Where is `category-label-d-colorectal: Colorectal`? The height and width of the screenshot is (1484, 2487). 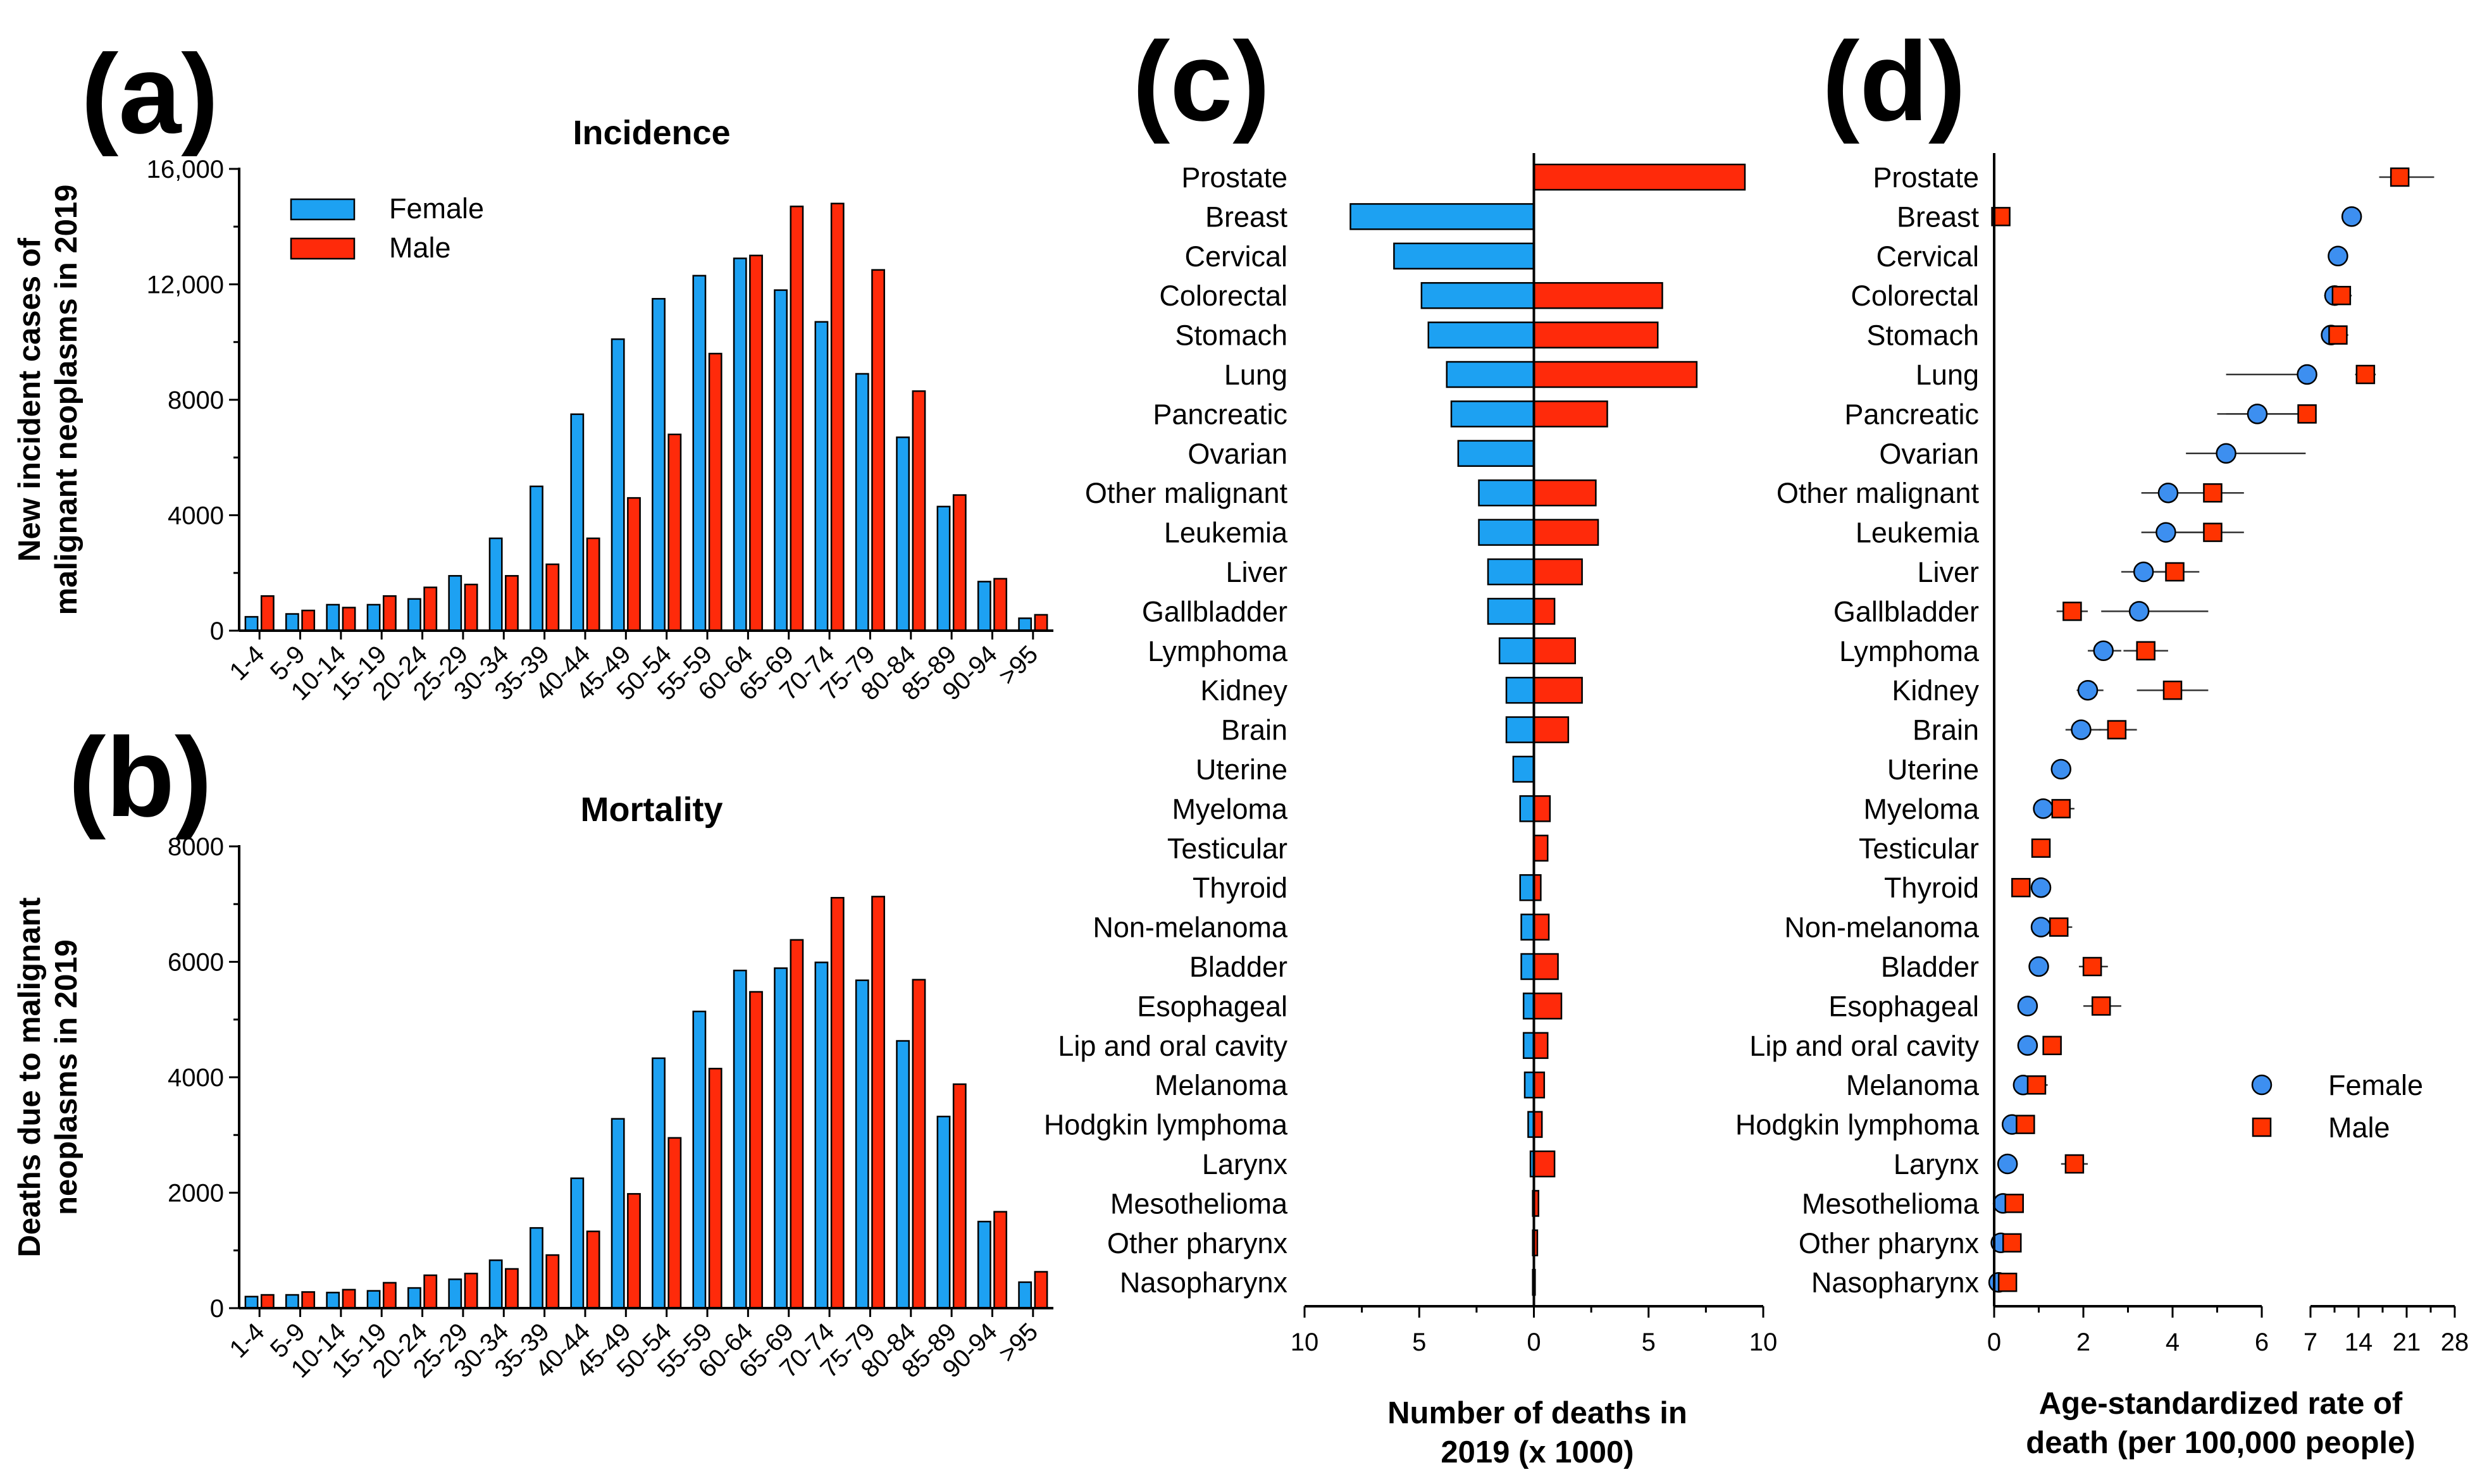 category-label-d-colorectal: Colorectal is located at coordinates (1915, 296).